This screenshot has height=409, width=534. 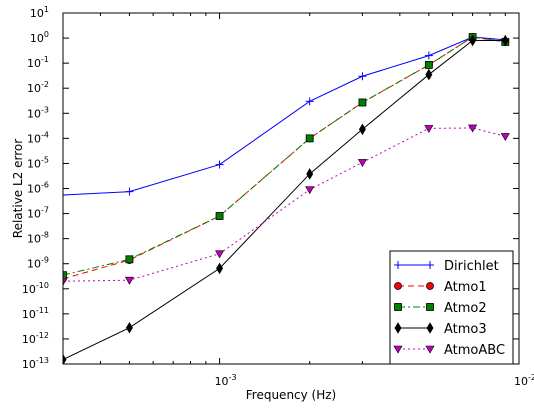 What do you see at coordinates (38, 112) in the screenshot?
I see `y-tick-label: 10⁻³` at bounding box center [38, 112].